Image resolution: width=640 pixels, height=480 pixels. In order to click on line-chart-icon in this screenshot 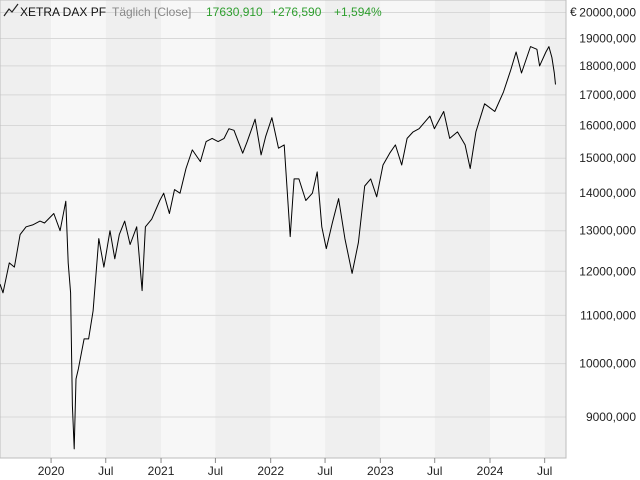, I will do `click(11, 10)`.